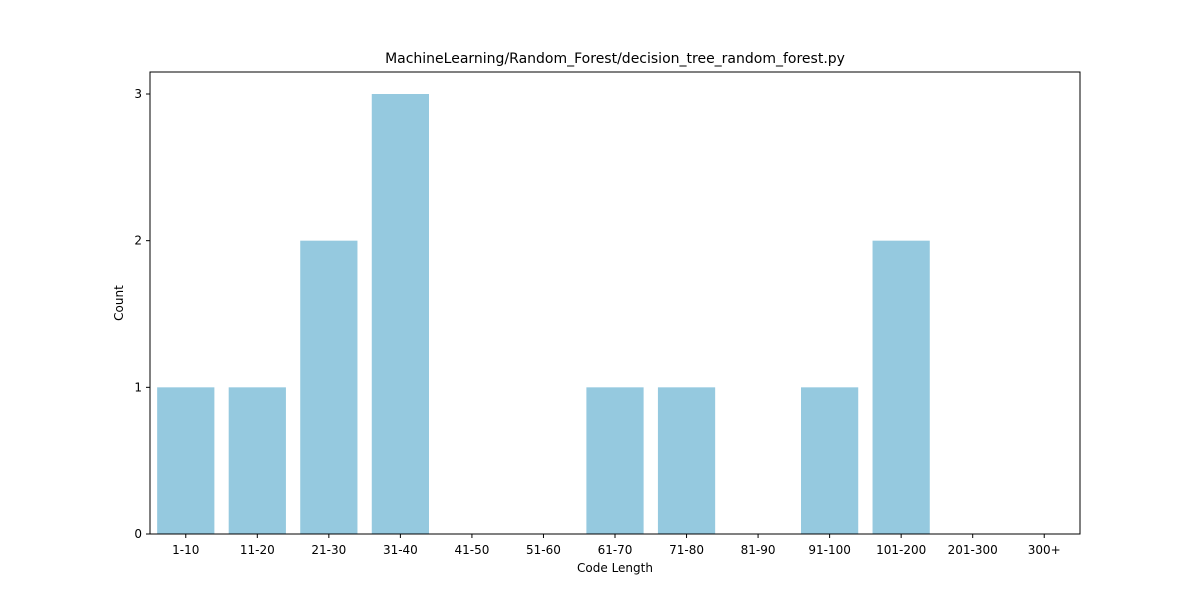  What do you see at coordinates (119, 303) in the screenshot?
I see `y-axis-label: Count` at bounding box center [119, 303].